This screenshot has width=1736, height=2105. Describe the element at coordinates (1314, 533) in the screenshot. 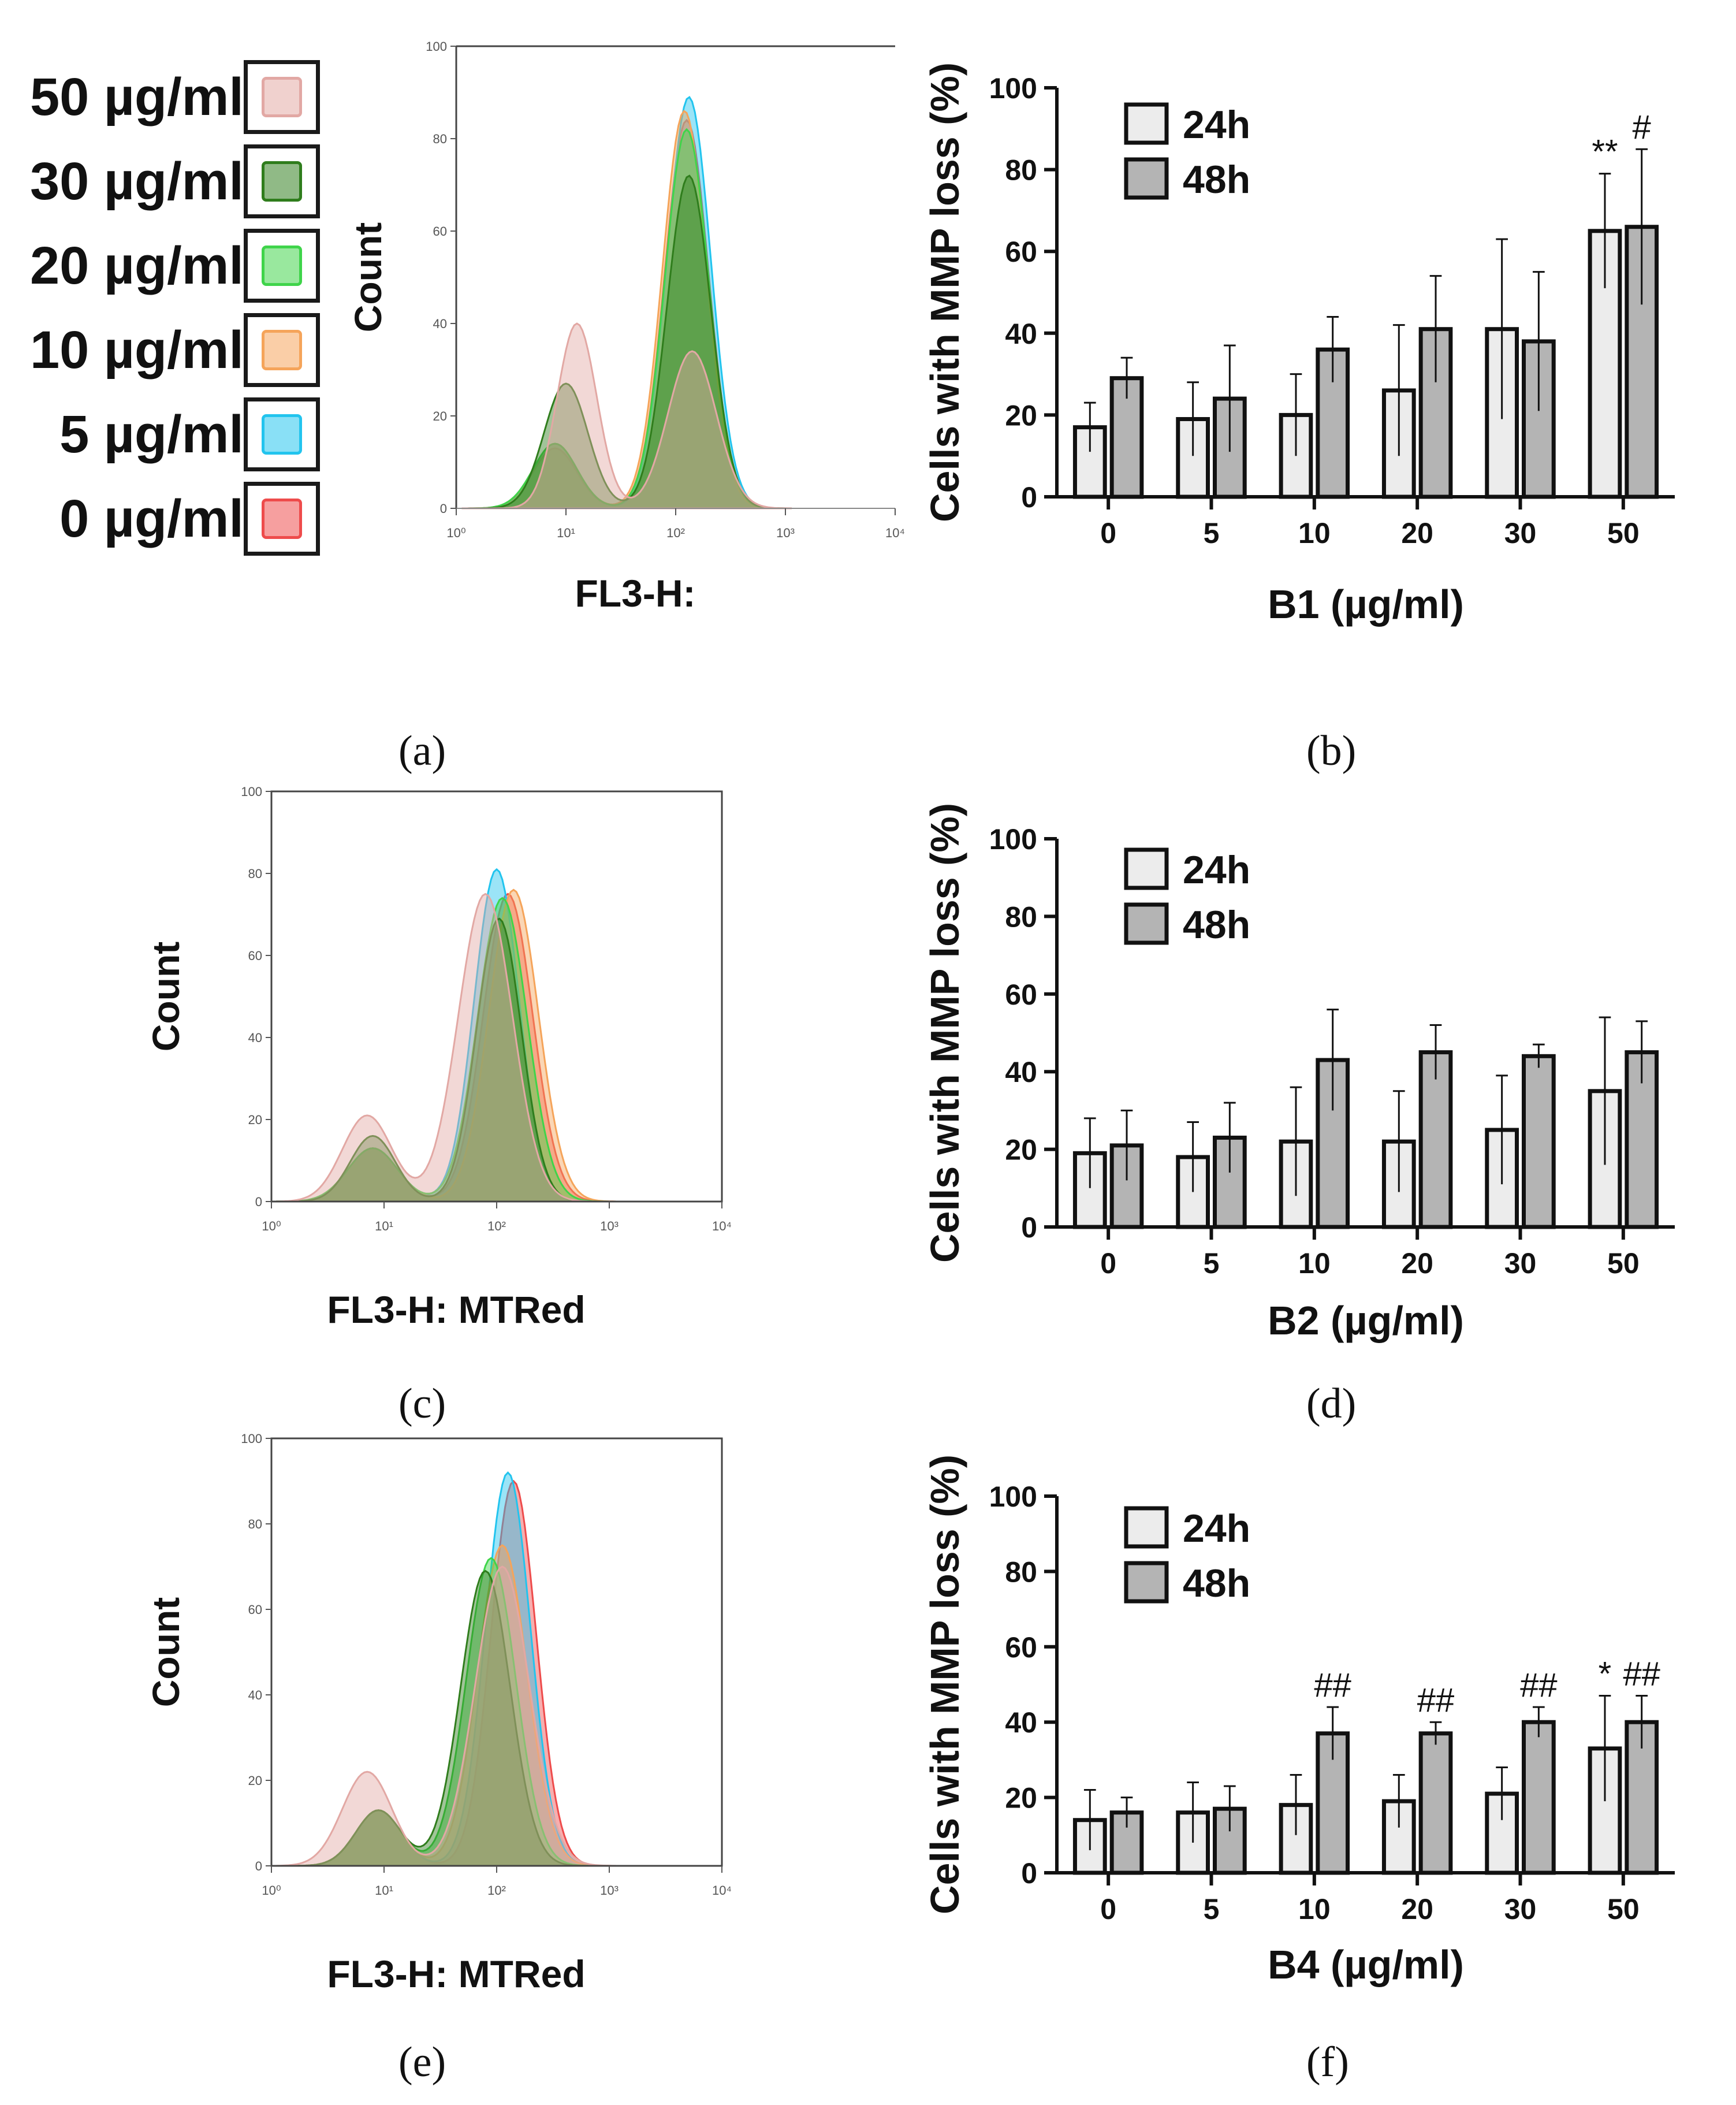

I see `x-tick-label: 10` at that location.